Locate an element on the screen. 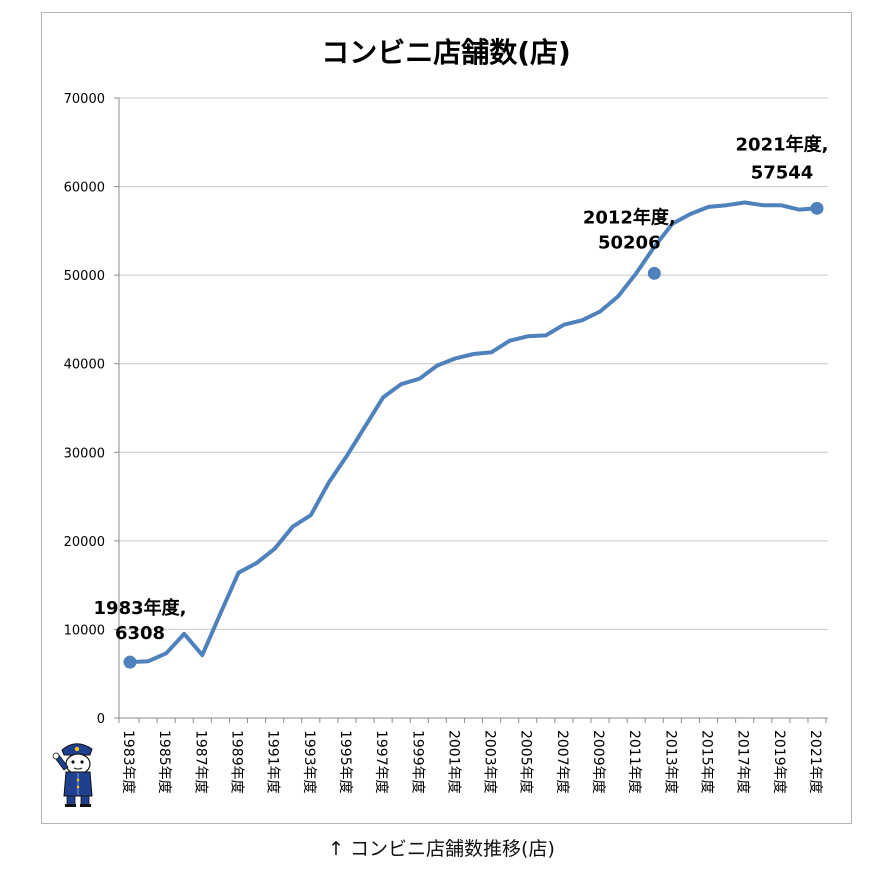 The width and height of the screenshot is (883, 880). annotation-label: 2012年度, is located at coordinates (629, 217).